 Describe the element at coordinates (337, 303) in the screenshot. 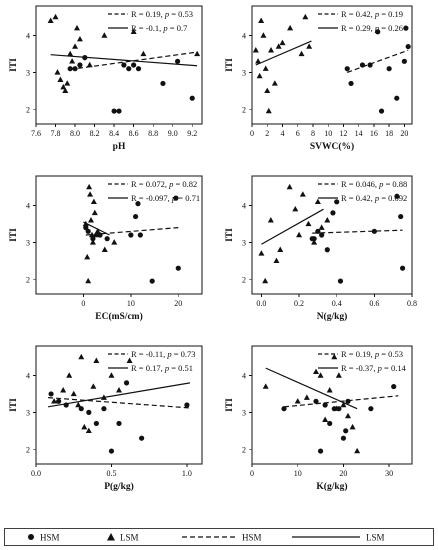

I see `x-tick-label: 0.4` at that location.